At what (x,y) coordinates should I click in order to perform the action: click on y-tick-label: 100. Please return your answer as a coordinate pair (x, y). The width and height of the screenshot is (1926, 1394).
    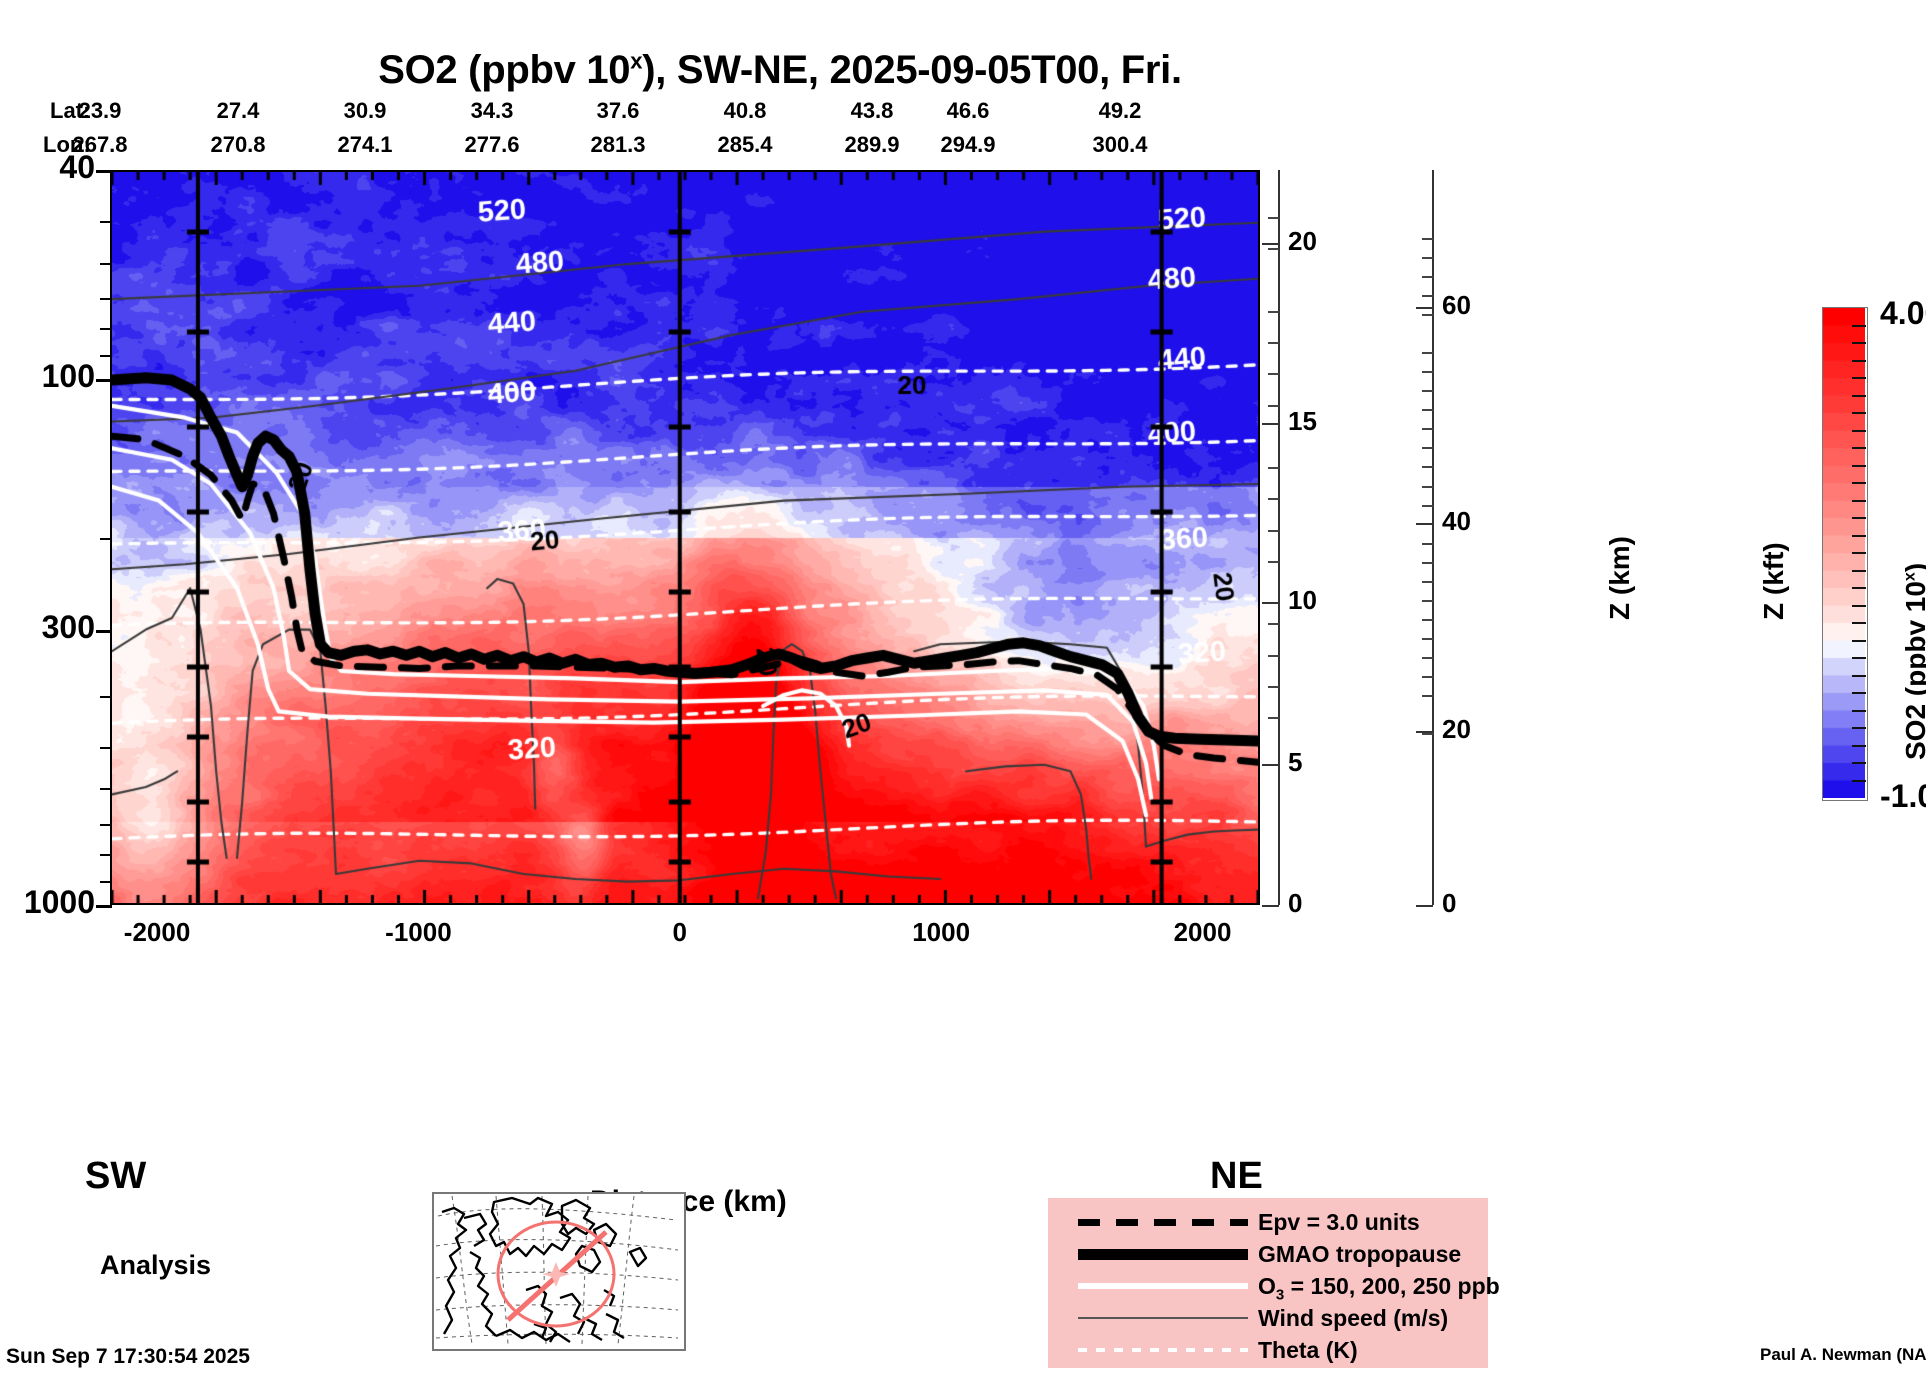
    Looking at the image, I should click on (68, 376).